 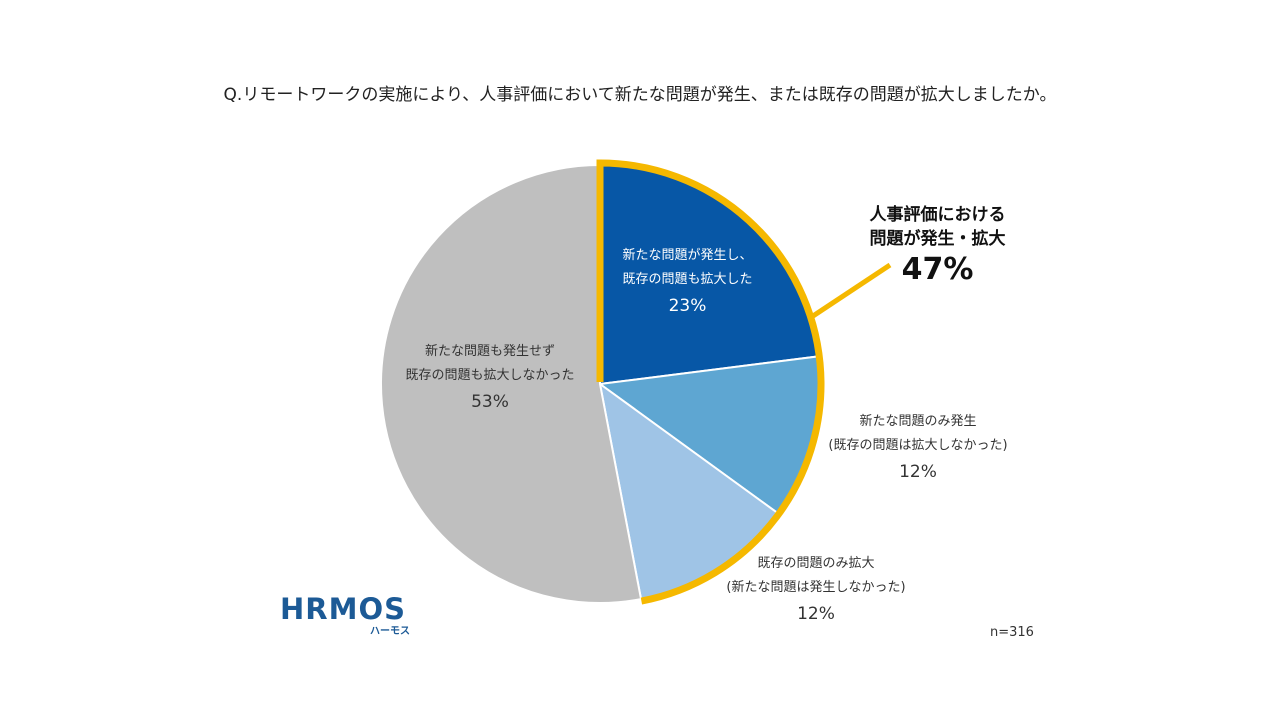 What do you see at coordinates (390, 631) in the screenshot?
I see `logo-subtext: ハーモス` at bounding box center [390, 631].